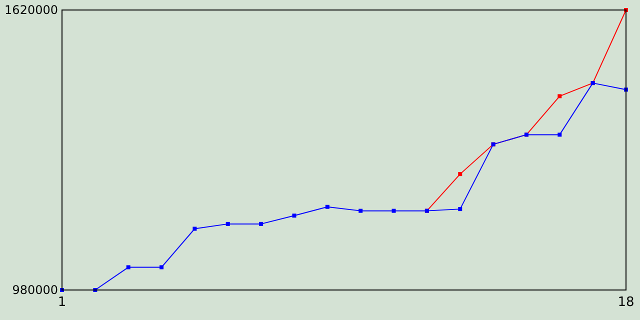 The height and width of the screenshot is (320, 640). I want to click on x-tick-label: 1, so click(62, 302).